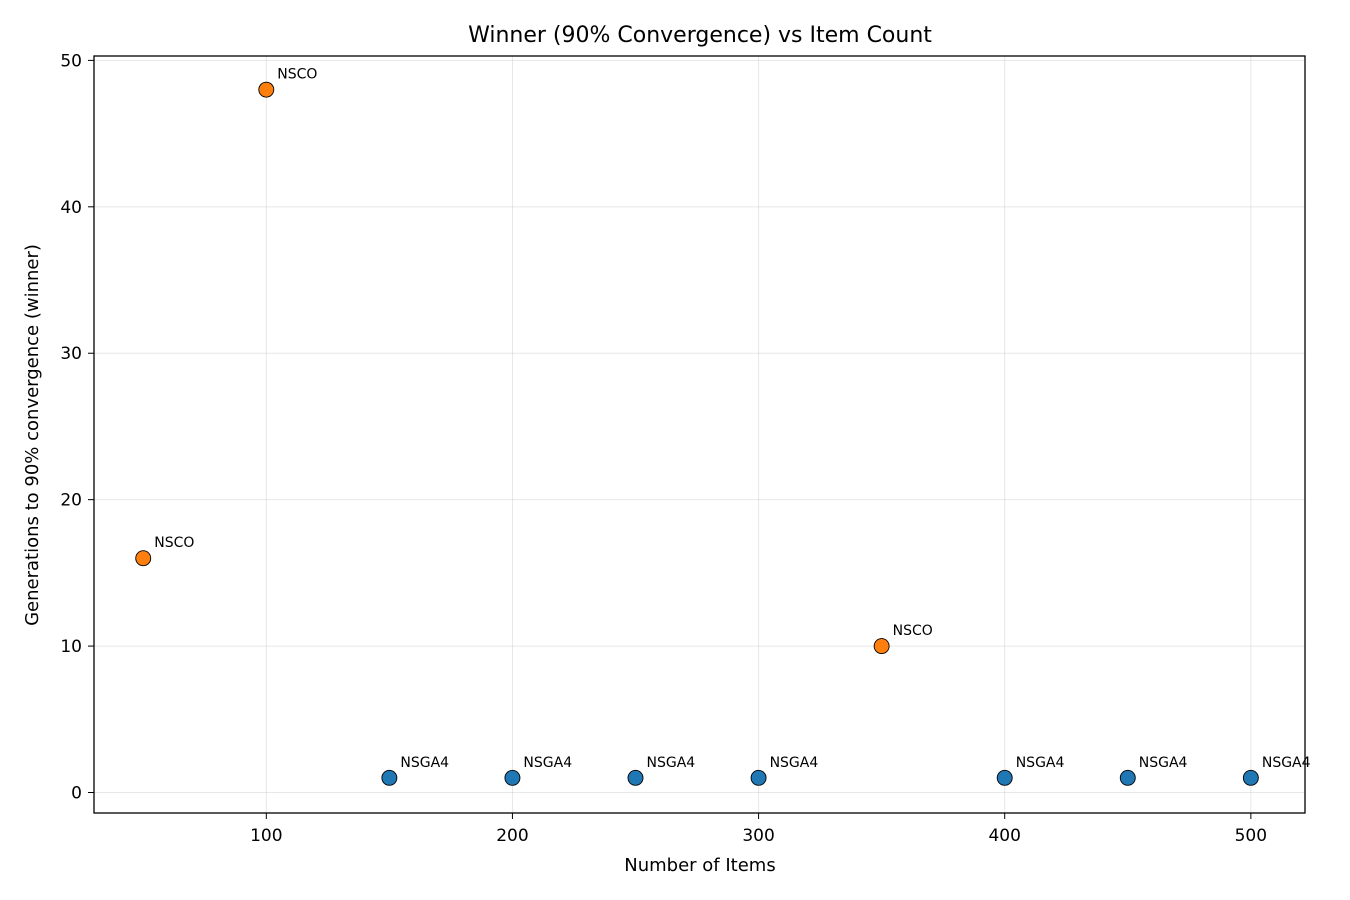  Describe the element at coordinates (758, 836) in the screenshot. I see `x-tick-label: 300` at that location.